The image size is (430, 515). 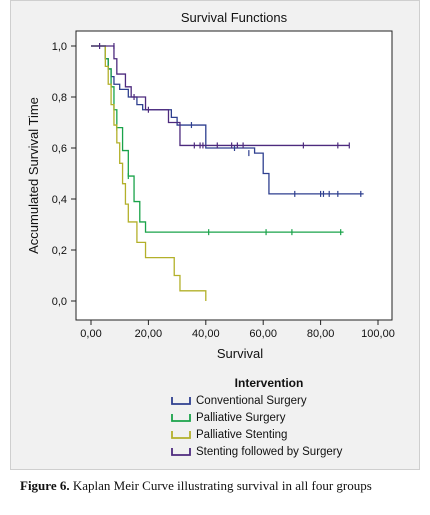 I want to click on x-tick-label: 80,00, so click(x=321, y=334).